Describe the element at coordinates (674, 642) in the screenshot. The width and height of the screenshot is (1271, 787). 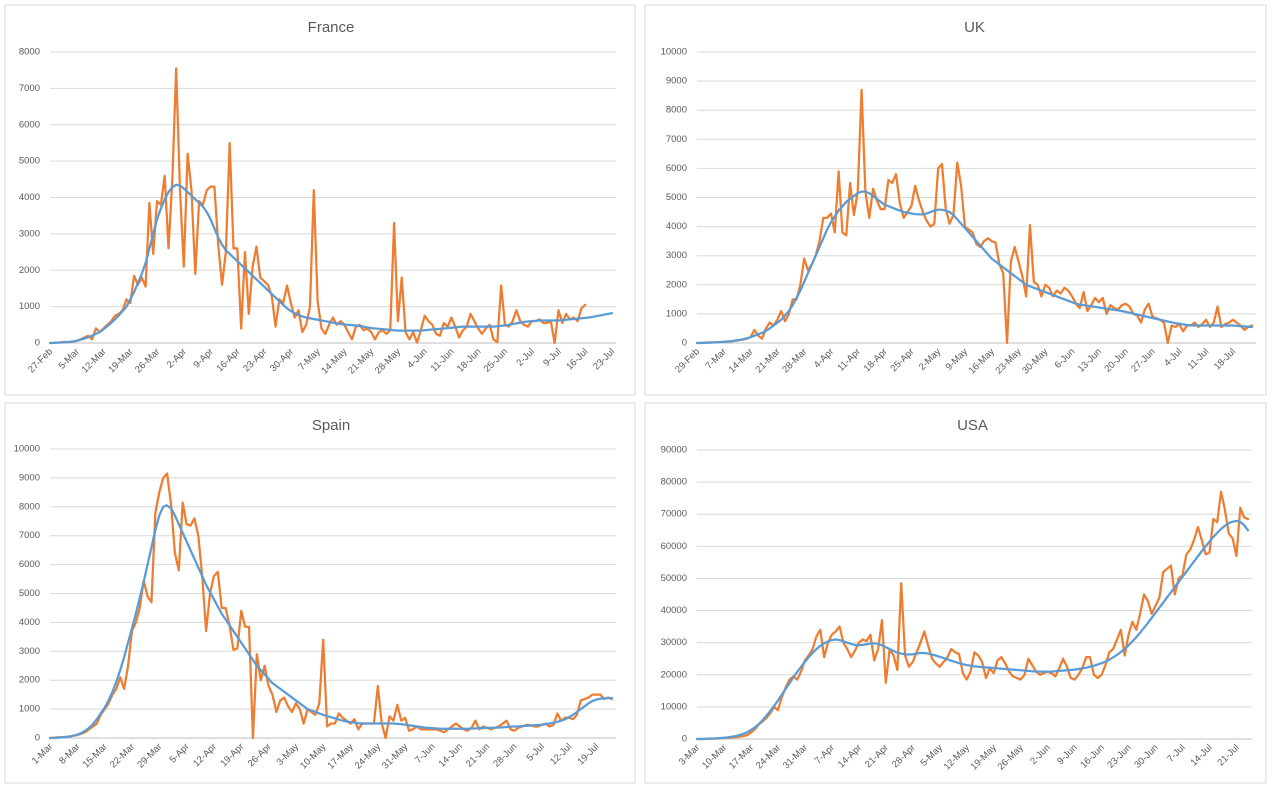
I see `y-tick-label: 30000` at that location.